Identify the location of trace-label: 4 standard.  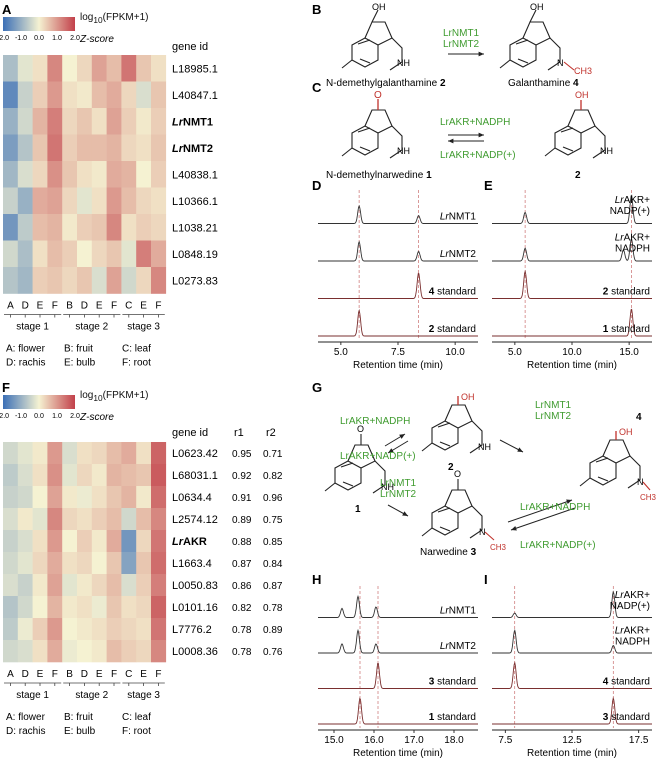
(452, 292).